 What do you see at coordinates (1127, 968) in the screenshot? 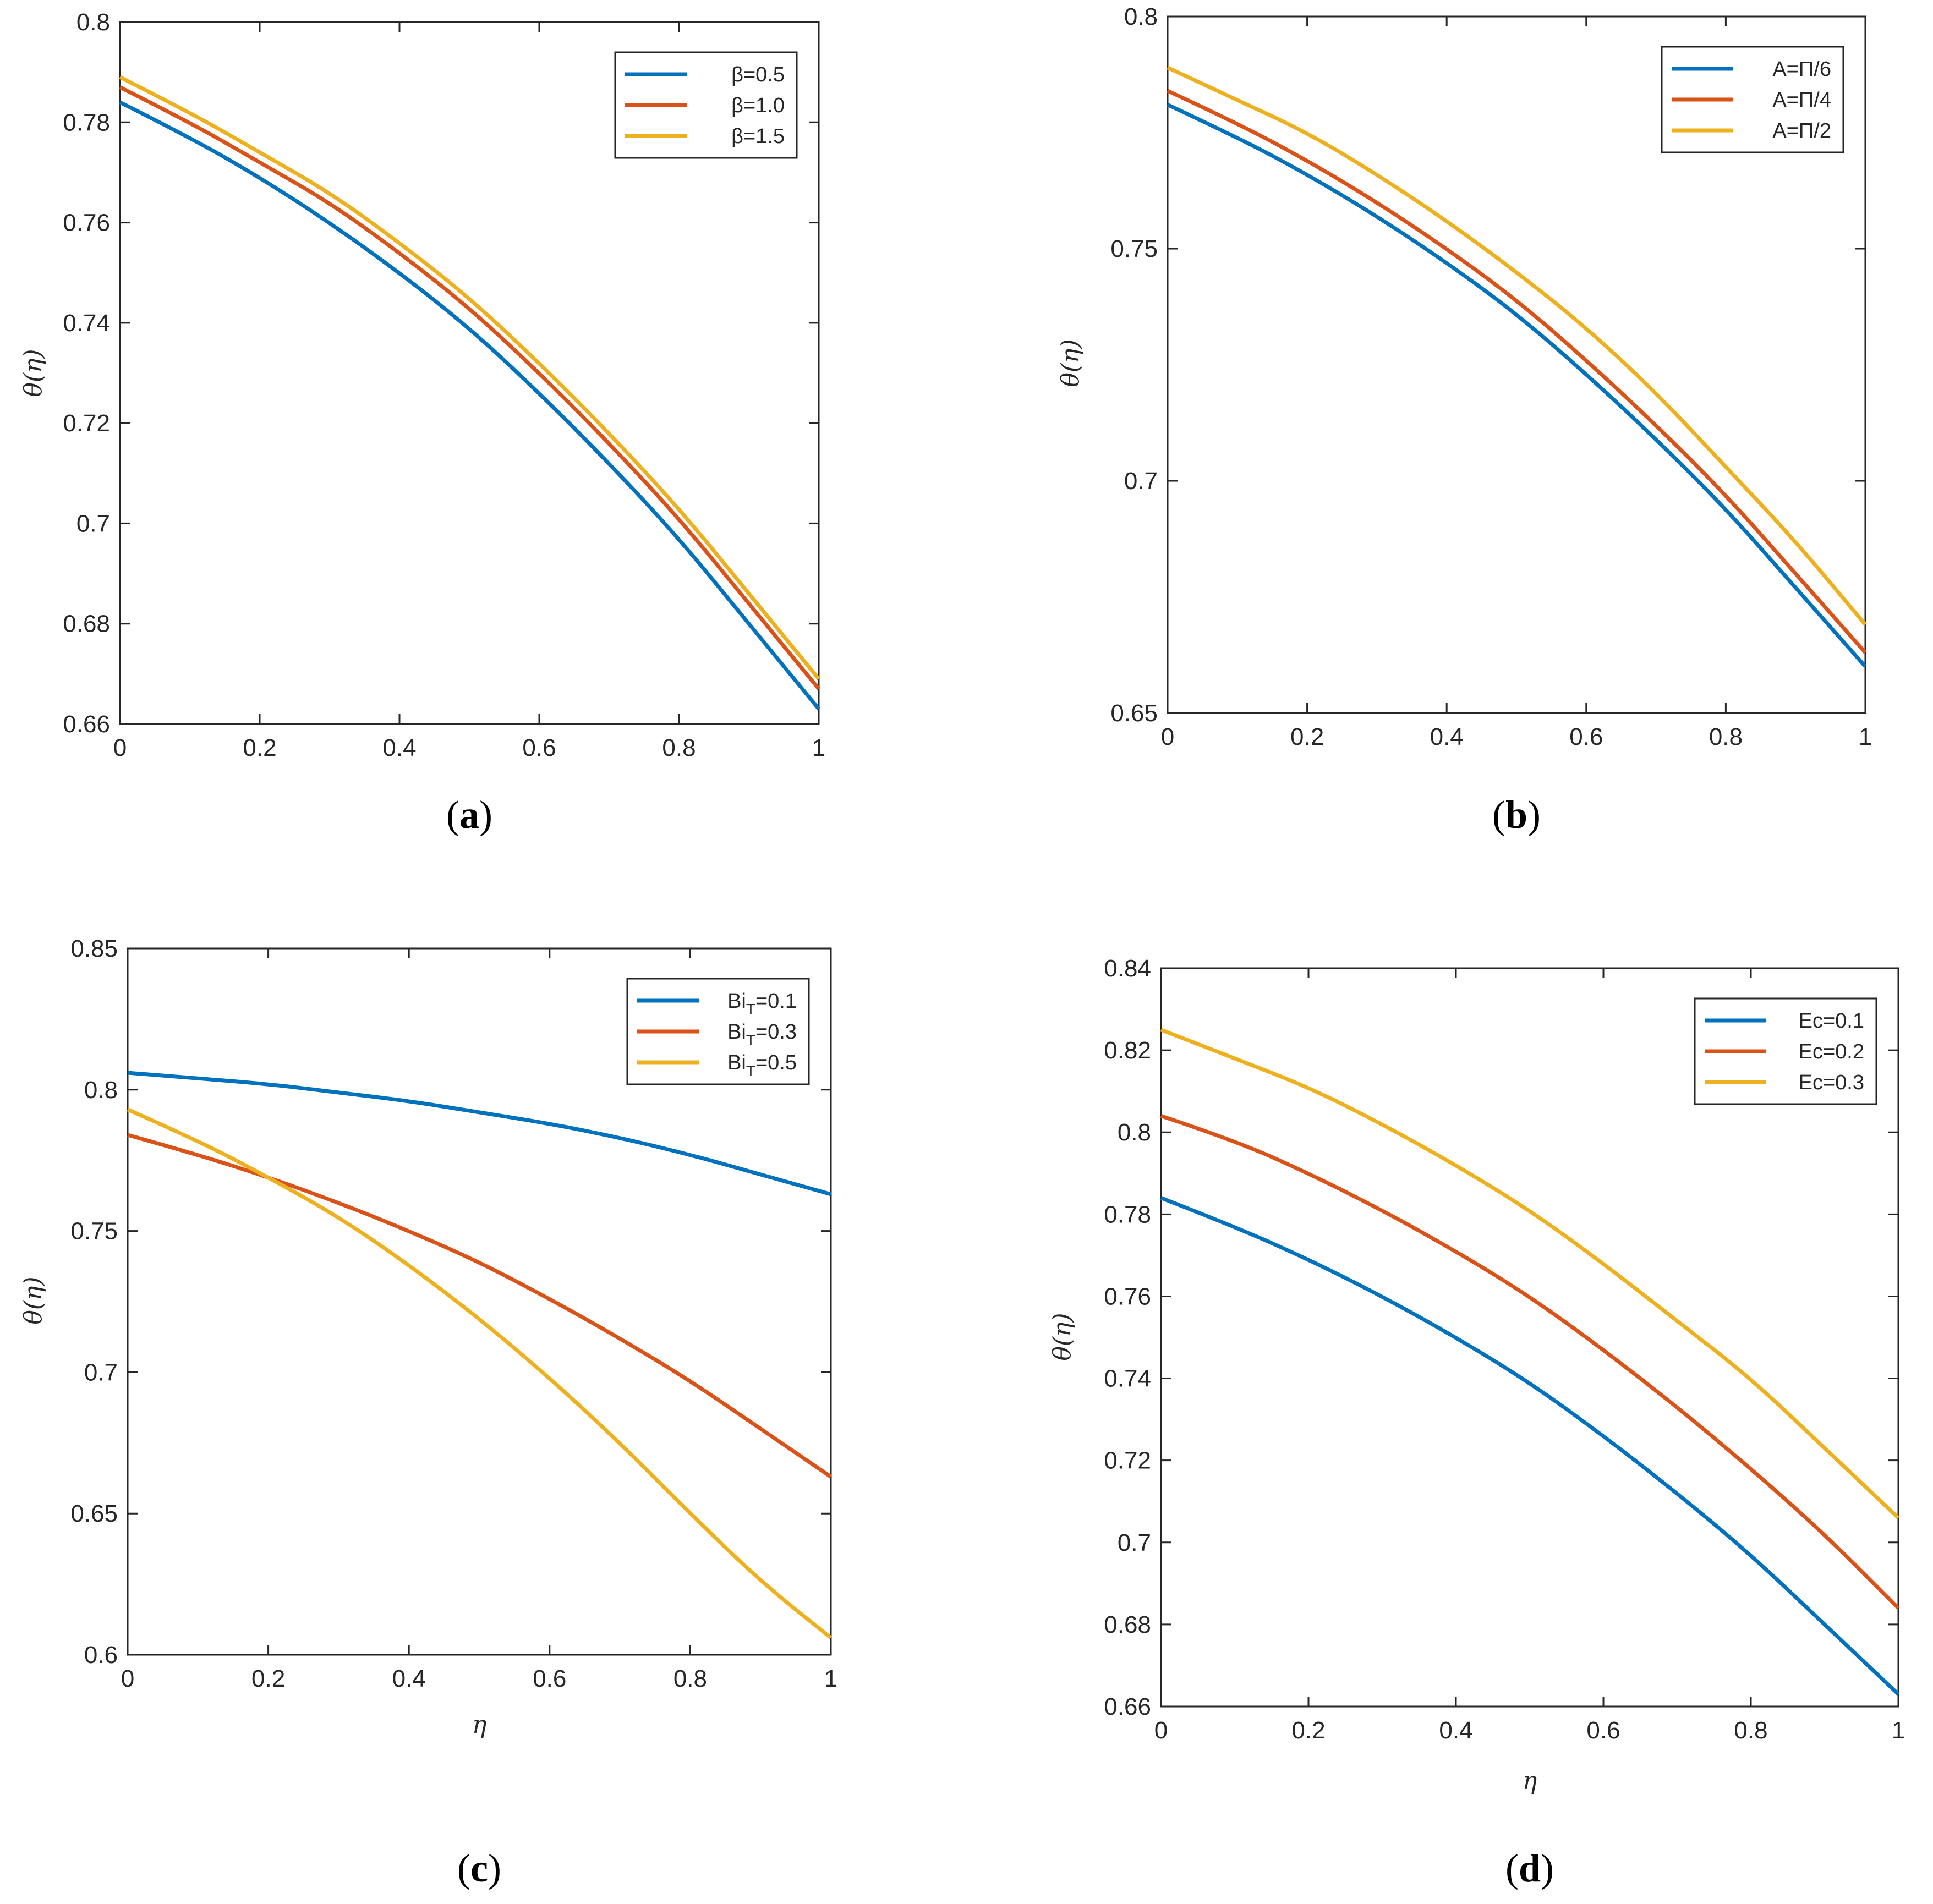
I see `y-tick-label: 0.84` at bounding box center [1127, 968].